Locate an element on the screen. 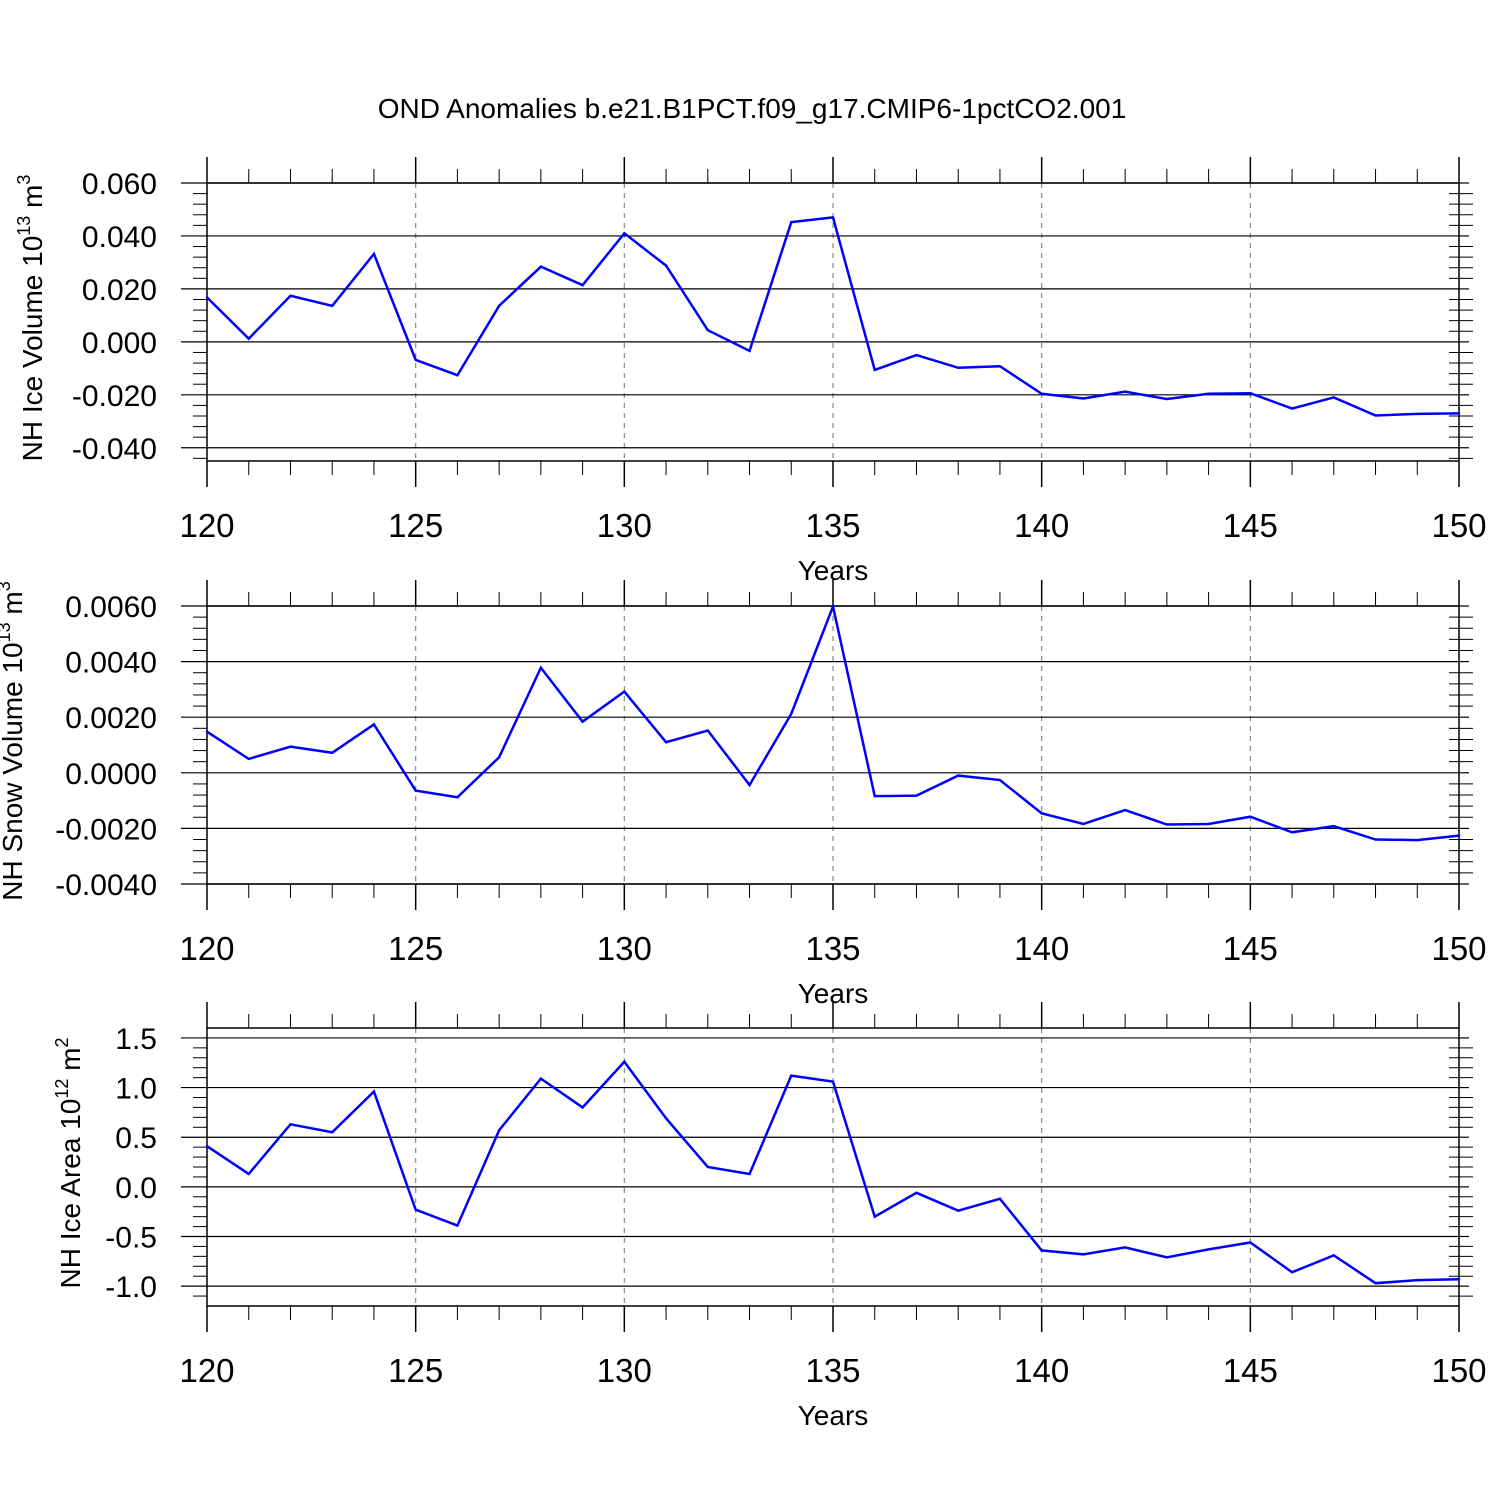  series-line is located at coordinates (833, 722).